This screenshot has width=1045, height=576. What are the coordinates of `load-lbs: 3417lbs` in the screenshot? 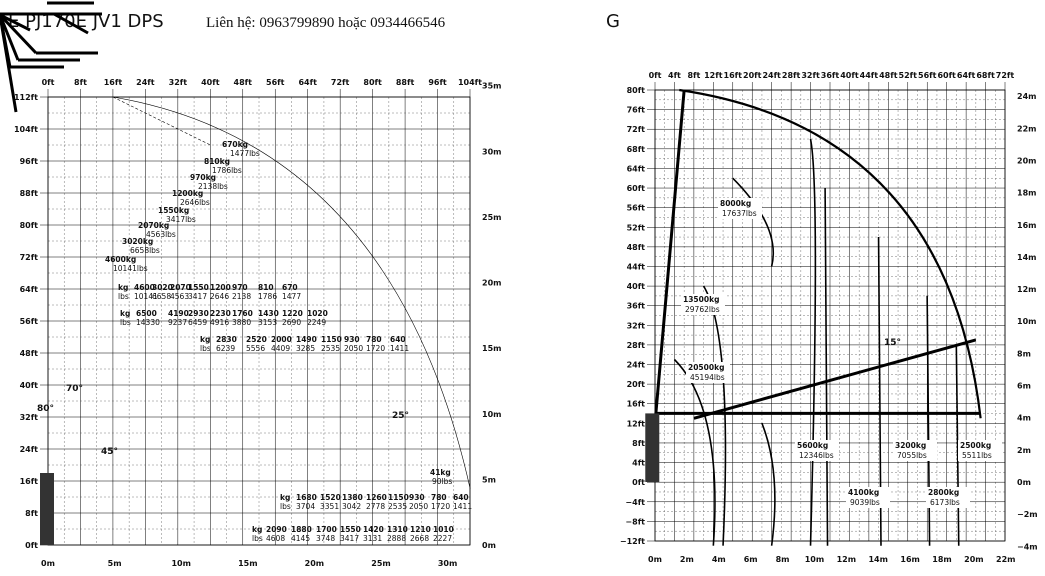 It's located at (181, 219).